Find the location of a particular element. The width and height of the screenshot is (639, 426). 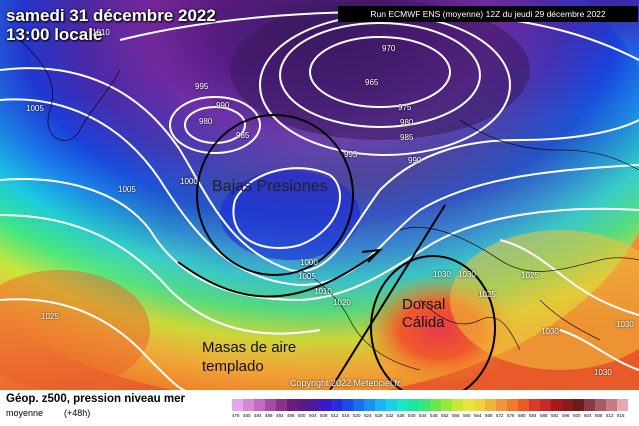

color-scale-tick-label: 500 is located at coordinates (302, 415).